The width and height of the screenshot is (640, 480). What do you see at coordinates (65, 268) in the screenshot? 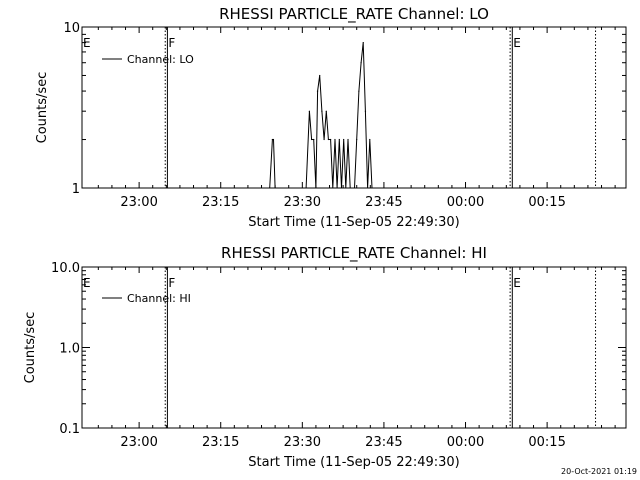
I see `y-tick-label: 10.0` at bounding box center [65, 268].